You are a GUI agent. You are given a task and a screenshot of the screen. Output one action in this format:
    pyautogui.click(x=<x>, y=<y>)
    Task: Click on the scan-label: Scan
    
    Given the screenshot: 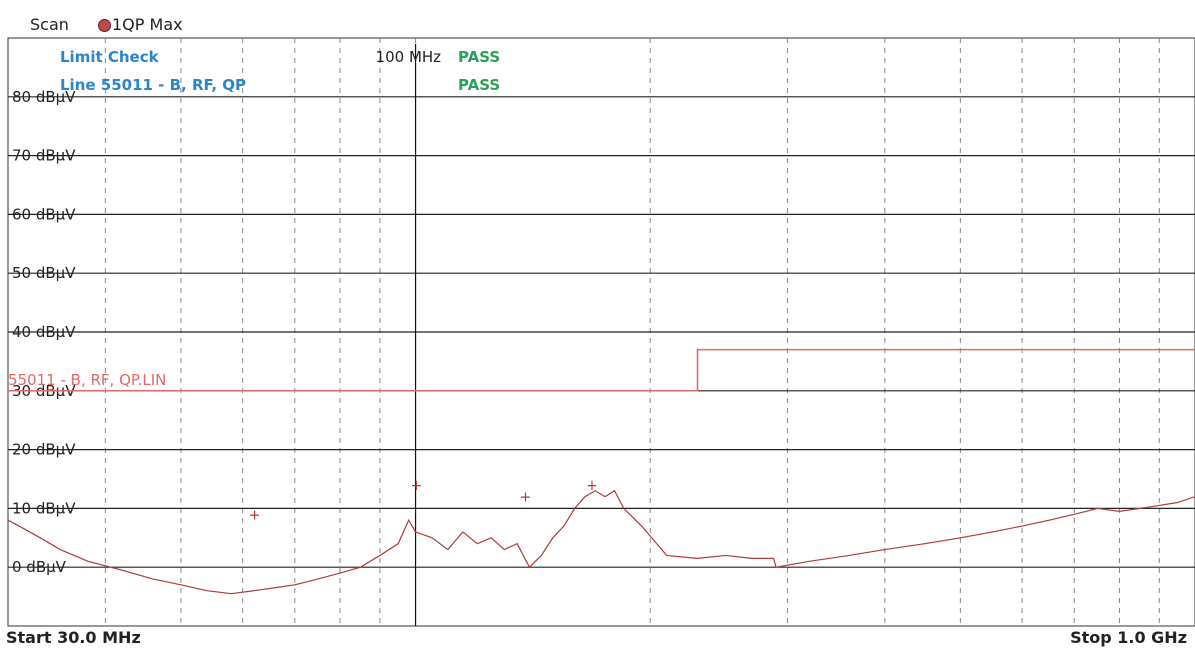 What is the action you would take?
    pyautogui.click(x=49, y=24)
    